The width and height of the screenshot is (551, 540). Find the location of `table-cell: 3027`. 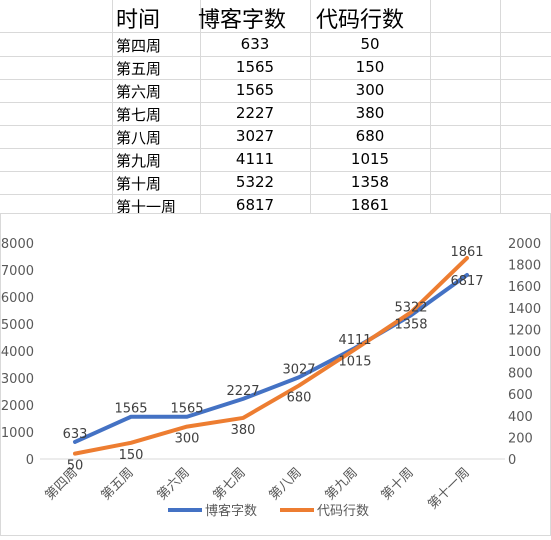

table-cell: 3027 is located at coordinates (255, 136).